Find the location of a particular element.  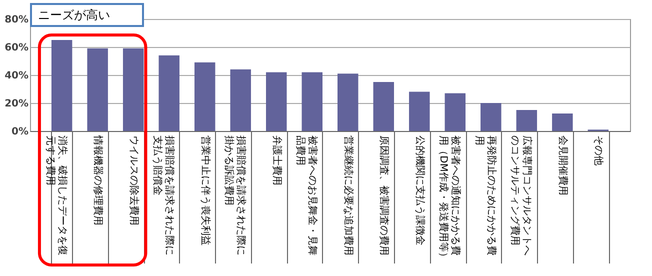

x-tick-label: 営業継続に必要な追加費用 is located at coordinates (348, 196).